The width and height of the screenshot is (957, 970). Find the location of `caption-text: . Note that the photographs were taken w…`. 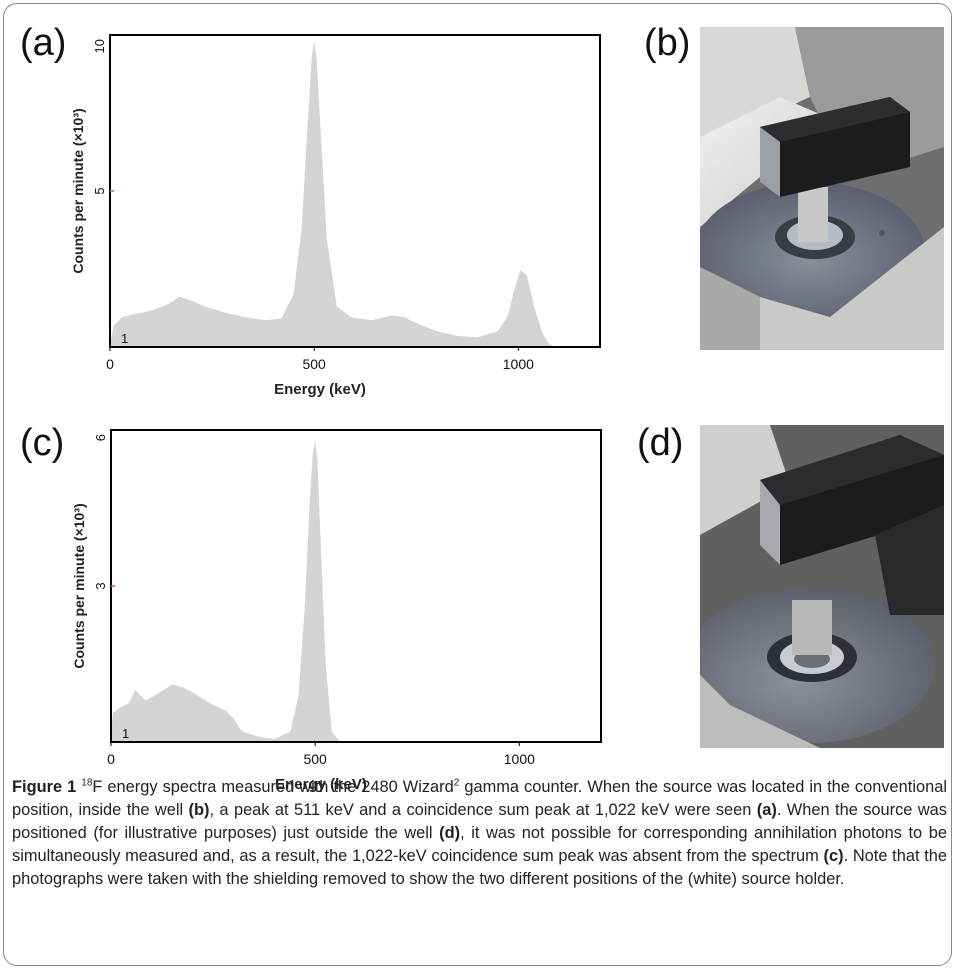

caption-text: . Note that the photographs were taken w… is located at coordinates (479, 867).